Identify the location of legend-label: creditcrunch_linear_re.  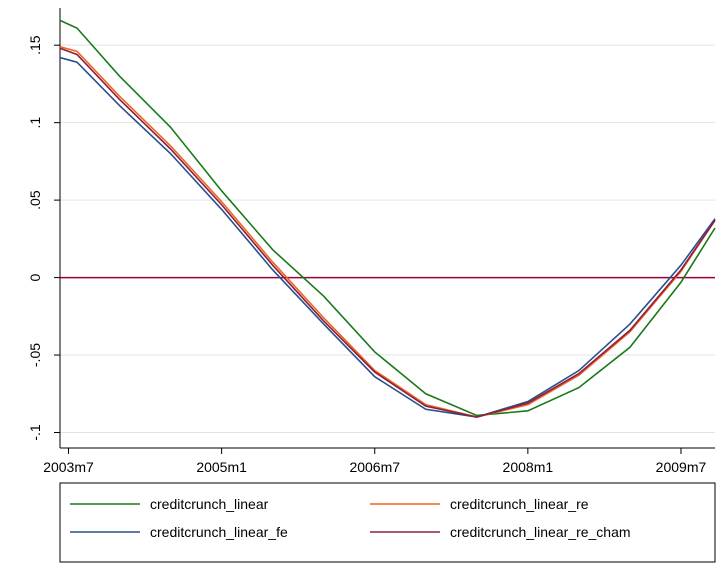
(519, 504).